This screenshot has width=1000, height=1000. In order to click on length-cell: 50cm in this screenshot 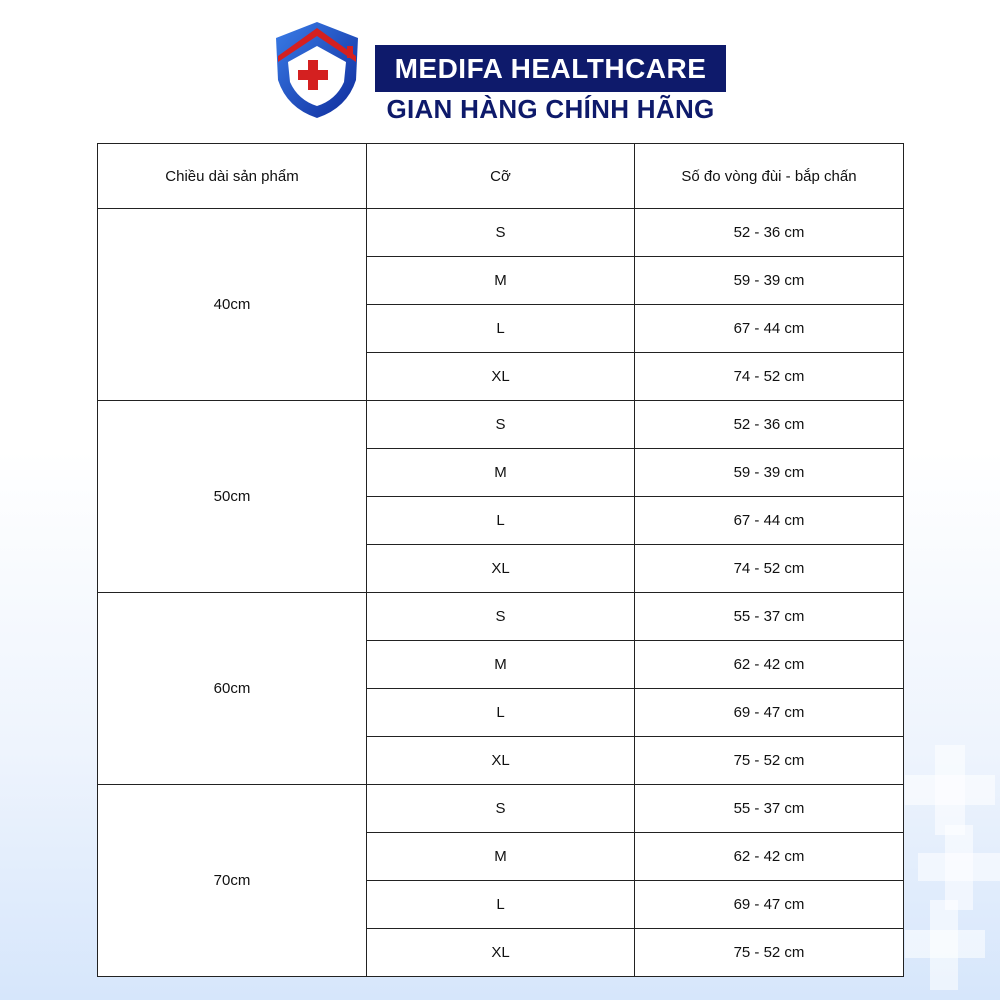, I will do `click(232, 496)`.